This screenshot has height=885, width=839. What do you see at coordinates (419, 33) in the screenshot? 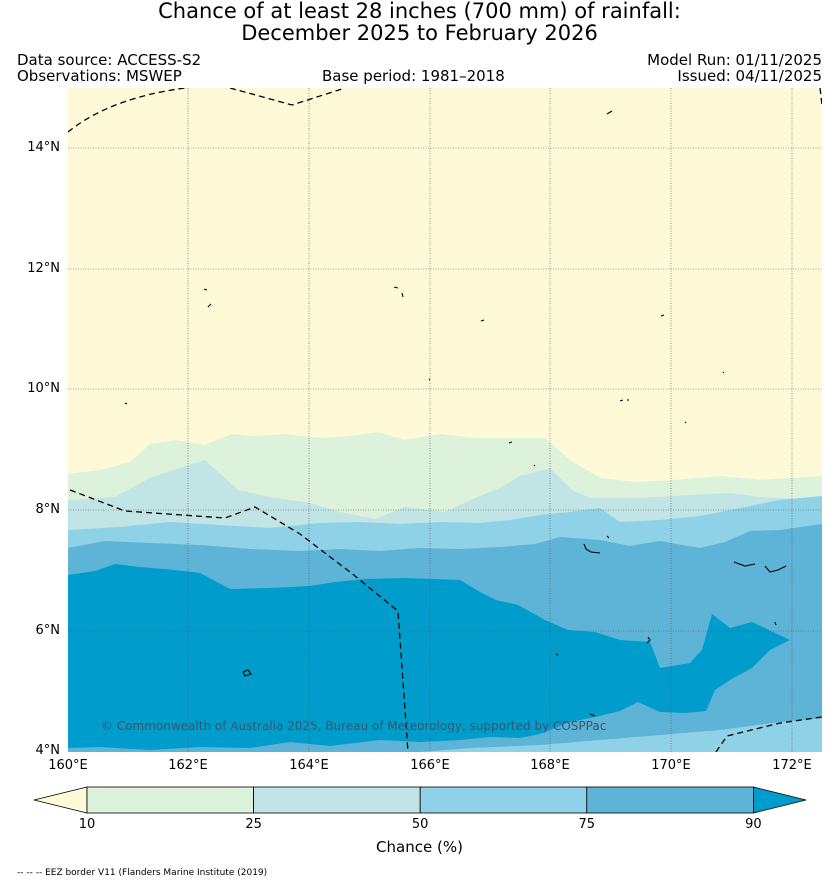
I see `title-line-2: December 2025 to February 2026` at bounding box center [419, 33].